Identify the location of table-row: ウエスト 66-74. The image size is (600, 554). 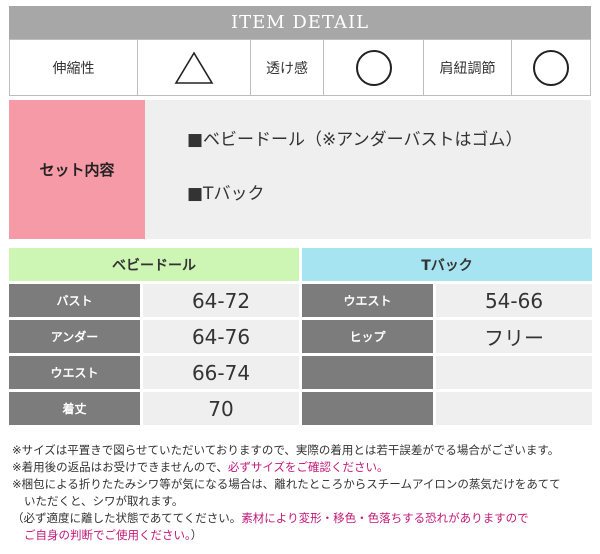
(154, 372).